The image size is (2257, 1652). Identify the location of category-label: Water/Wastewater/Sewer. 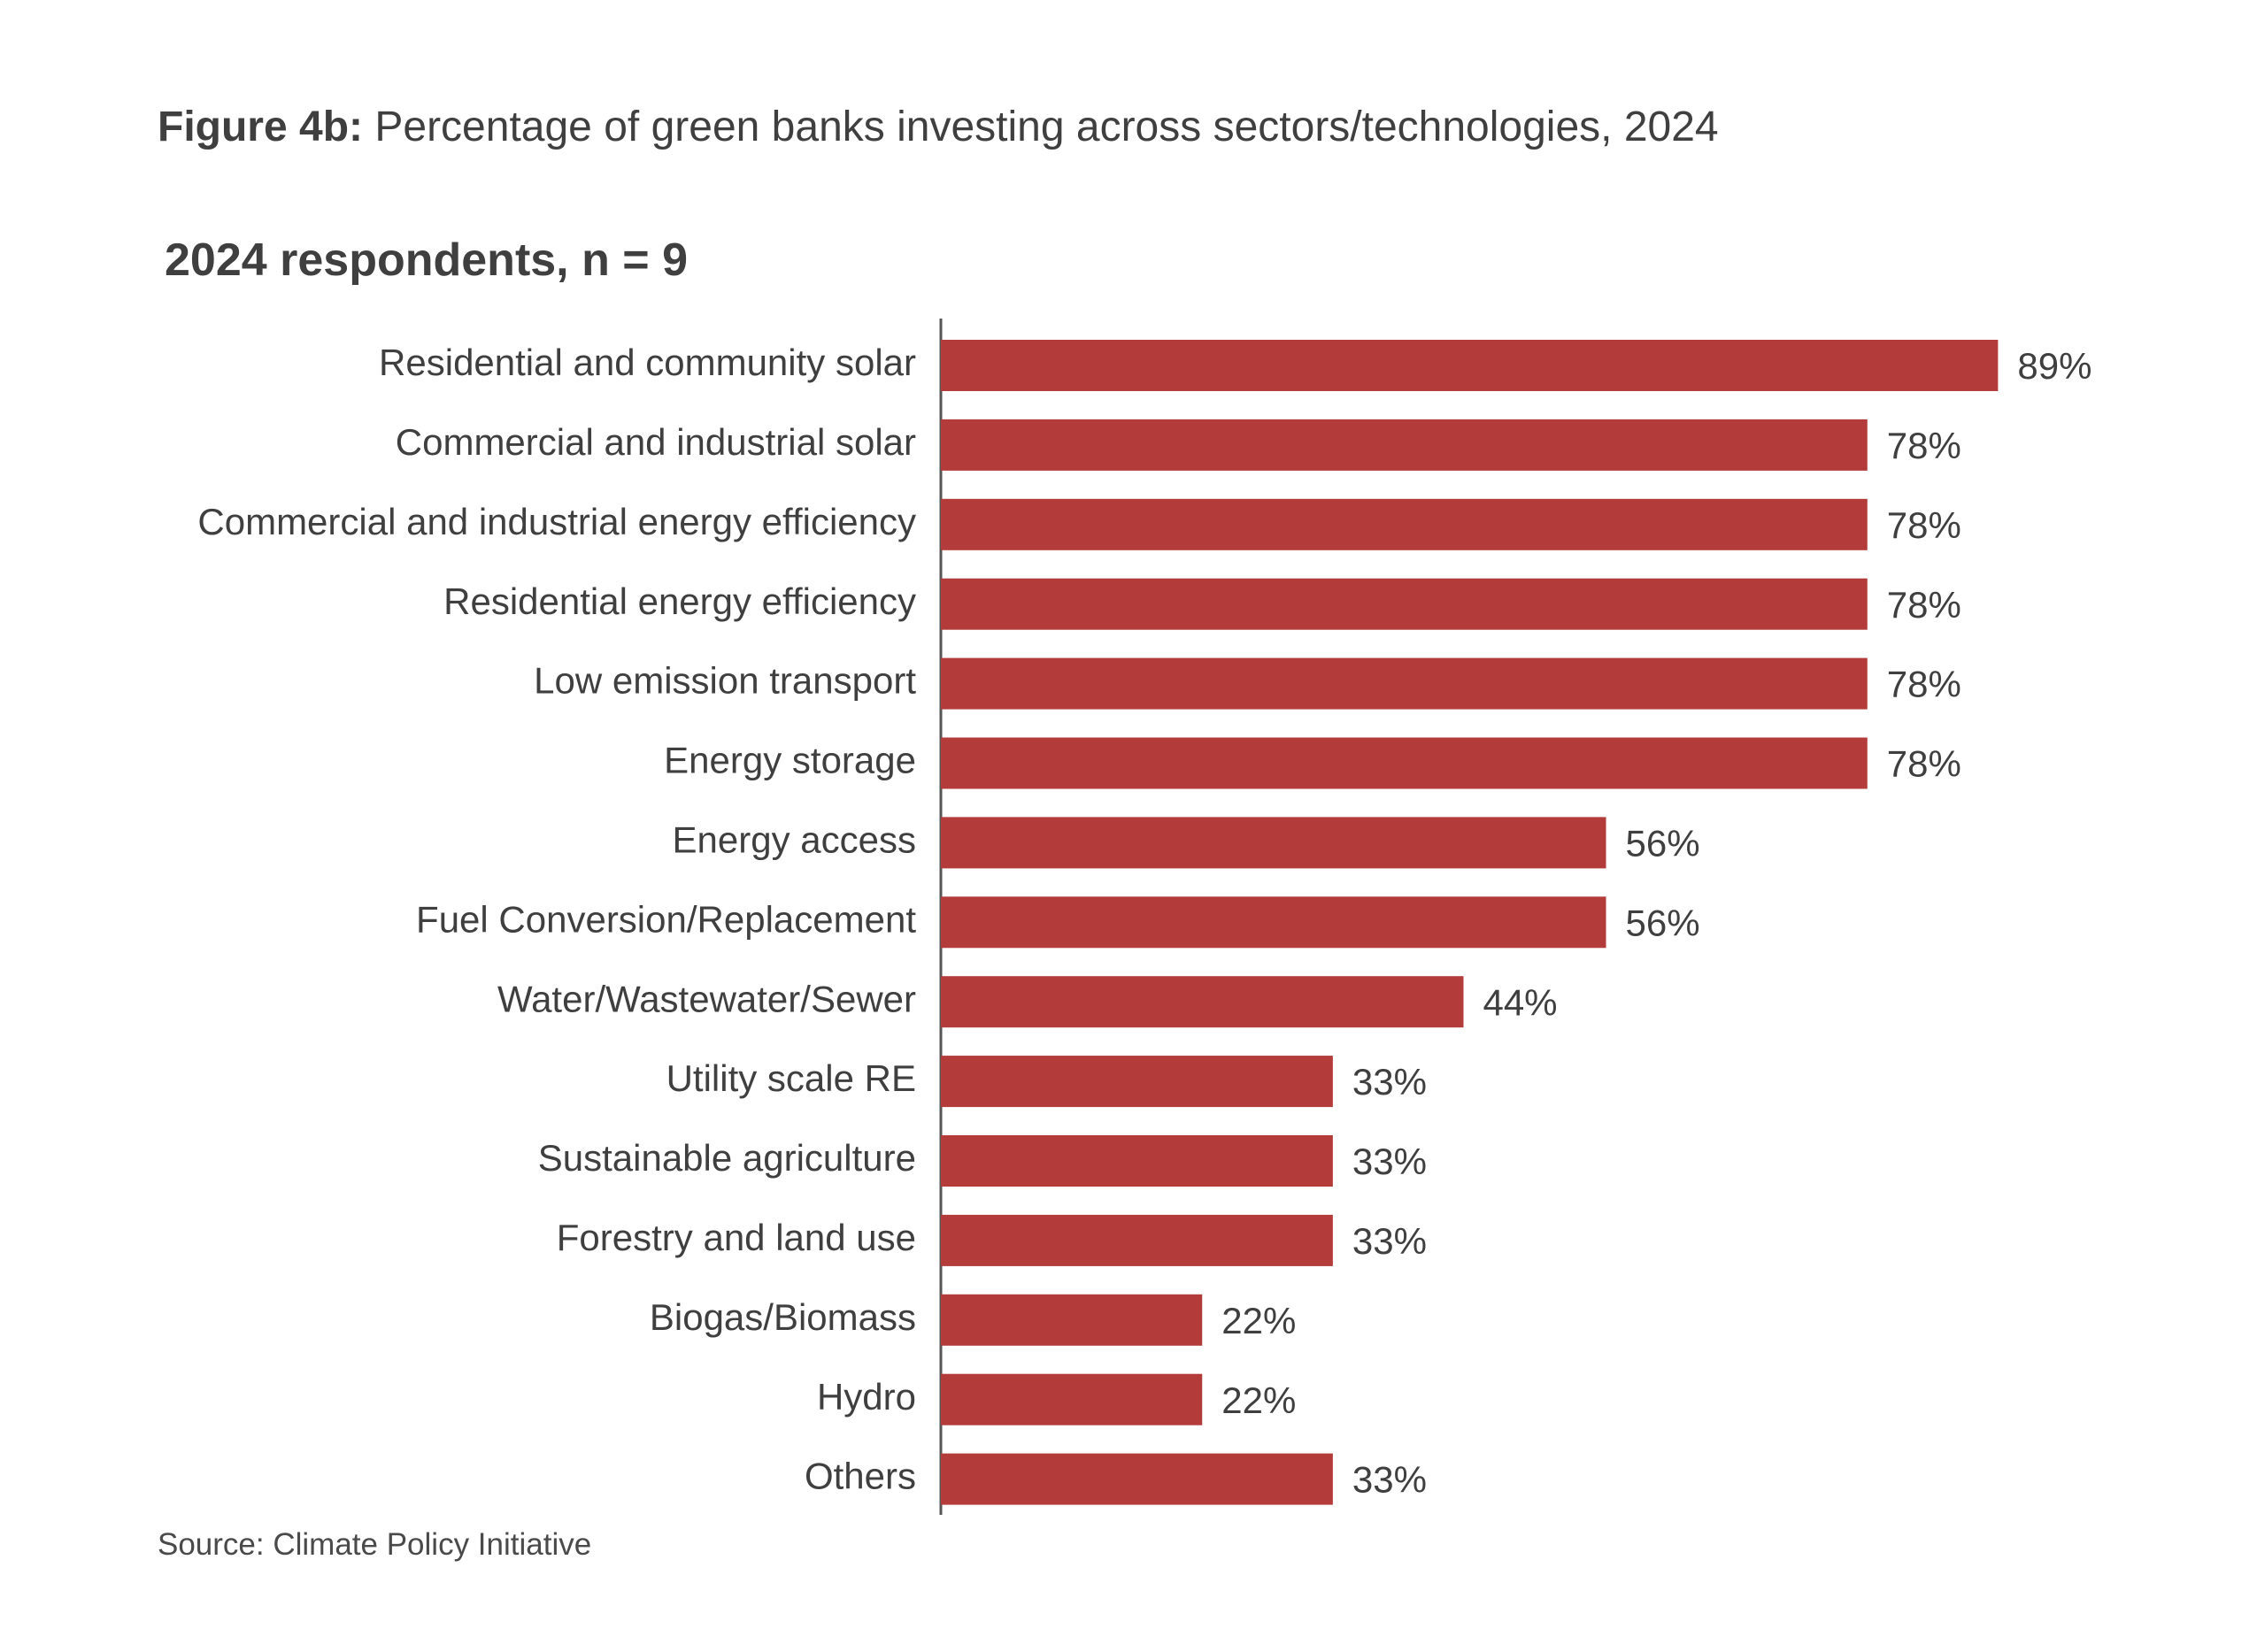
(706, 998).